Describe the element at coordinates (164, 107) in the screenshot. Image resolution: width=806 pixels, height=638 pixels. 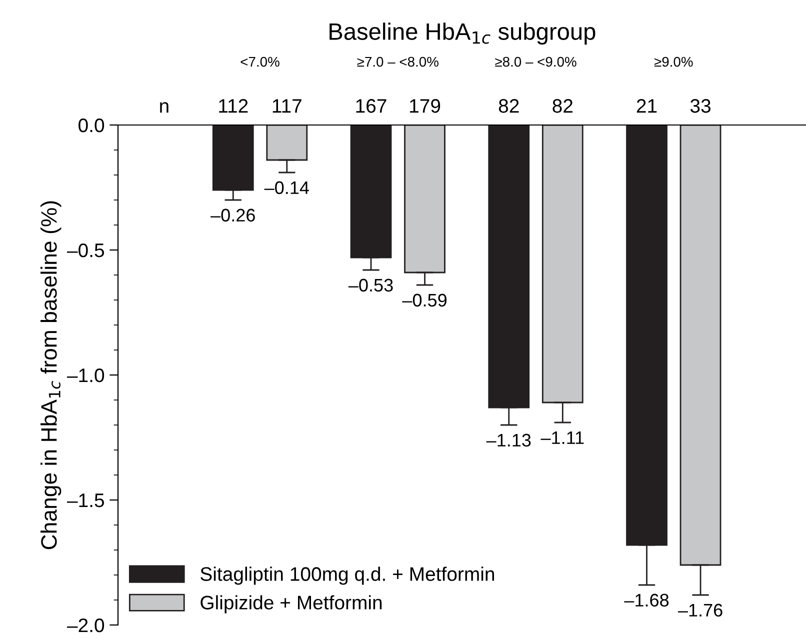
I see `text: n` at that location.